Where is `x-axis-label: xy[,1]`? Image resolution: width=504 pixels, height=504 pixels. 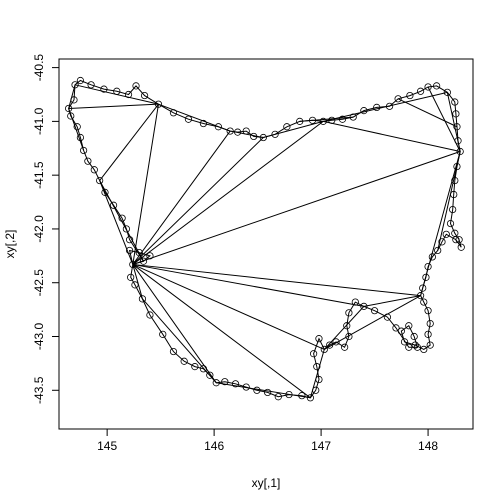
x-axis-label: xy[,1] is located at coordinates (266, 483).